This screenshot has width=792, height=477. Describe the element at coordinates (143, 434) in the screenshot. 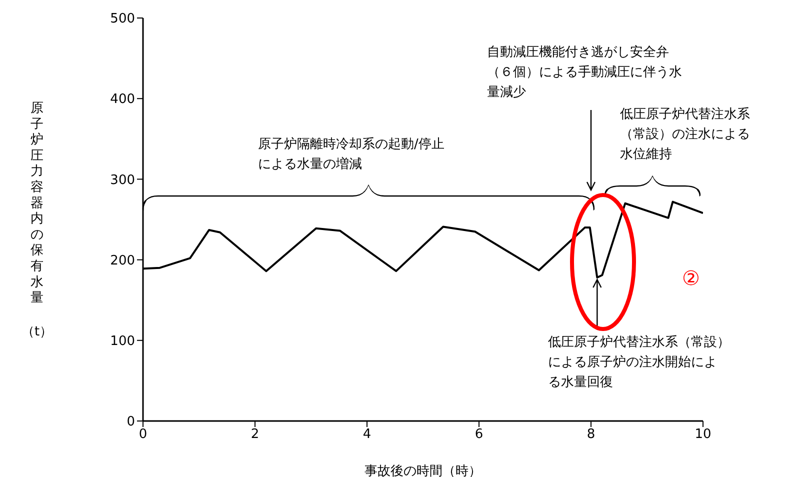

I see `x-tick-label: 0` at that location.